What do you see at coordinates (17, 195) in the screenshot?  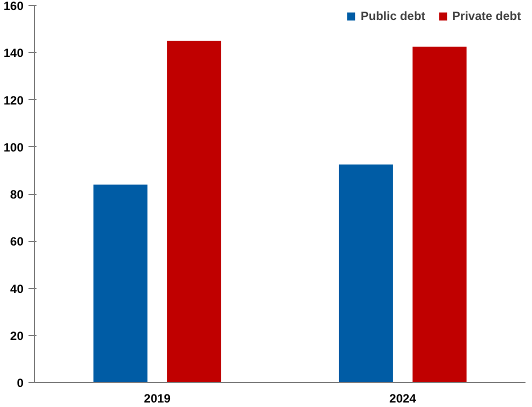 I see `y-tick-label: 80` at bounding box center [17, 195].